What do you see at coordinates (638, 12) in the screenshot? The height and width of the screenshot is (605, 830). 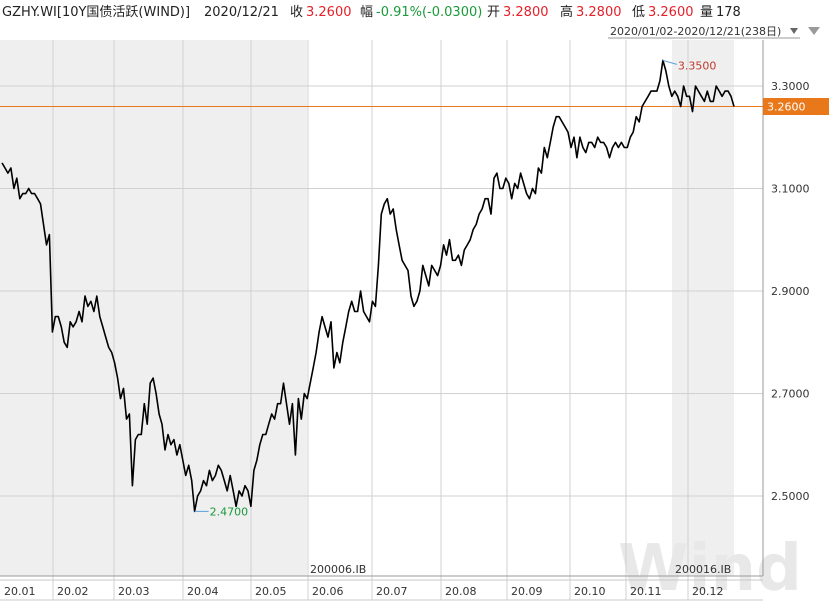 I see `low-label: 低` at bounding box center [638, 12].